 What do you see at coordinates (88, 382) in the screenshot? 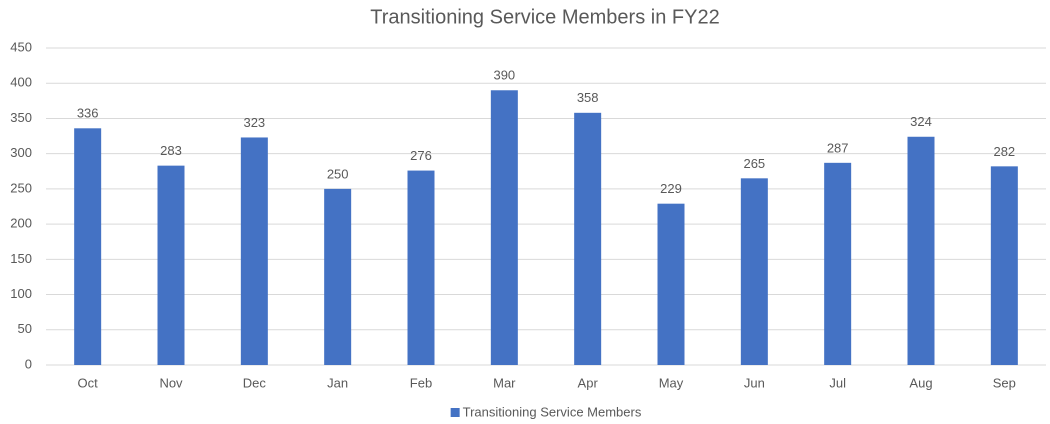
I see `x-tick-label: Oct` at bounding box center [88, 382].